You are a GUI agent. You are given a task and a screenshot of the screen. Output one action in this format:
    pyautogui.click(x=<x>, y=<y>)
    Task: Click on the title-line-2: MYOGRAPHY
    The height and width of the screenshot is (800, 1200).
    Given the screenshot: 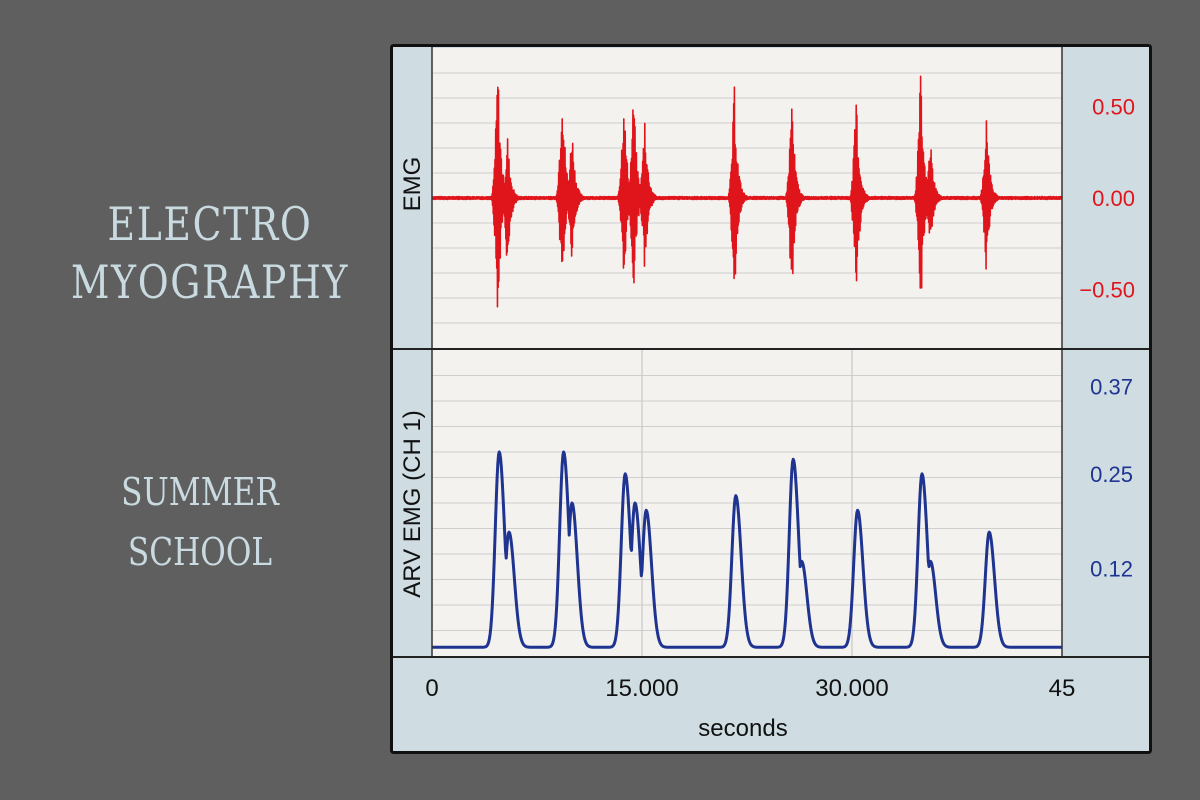 What is the action you would take?
    pyautogui.click(x=210, y=282)
    